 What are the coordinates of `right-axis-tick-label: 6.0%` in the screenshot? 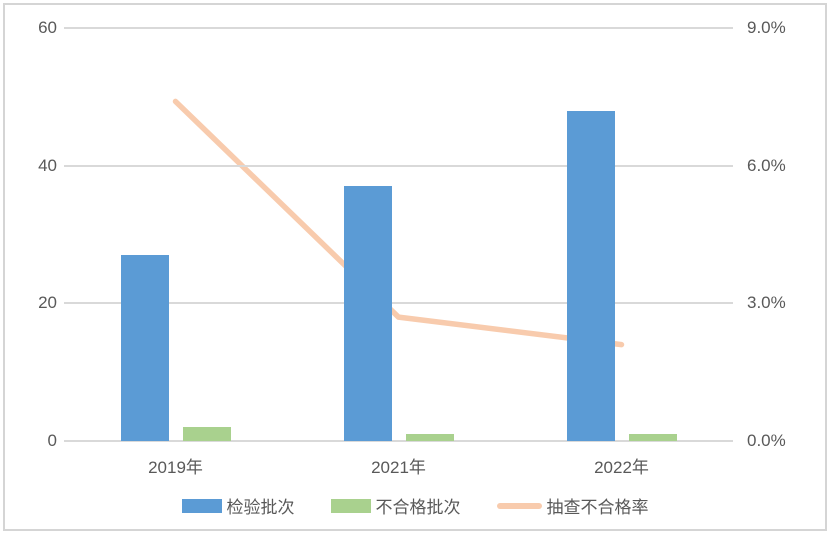 It's located at (766, 165).